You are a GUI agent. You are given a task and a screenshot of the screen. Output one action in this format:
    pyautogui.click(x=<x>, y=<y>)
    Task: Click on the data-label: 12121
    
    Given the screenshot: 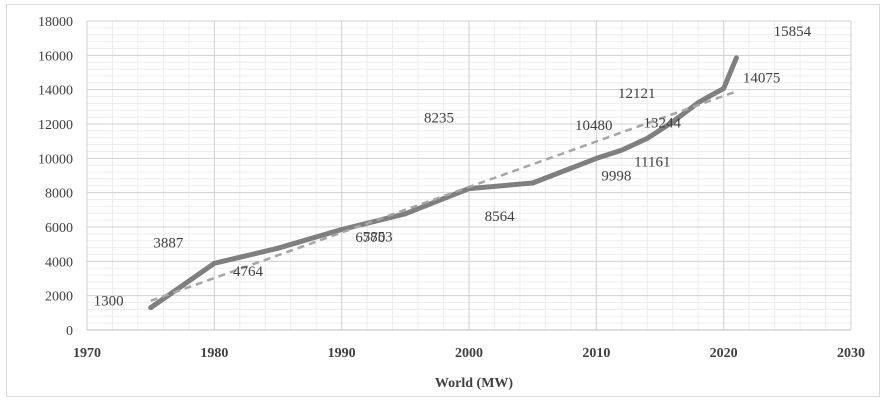 What is the action you would take?
    pyautogui.click(x=637, y=94)
    